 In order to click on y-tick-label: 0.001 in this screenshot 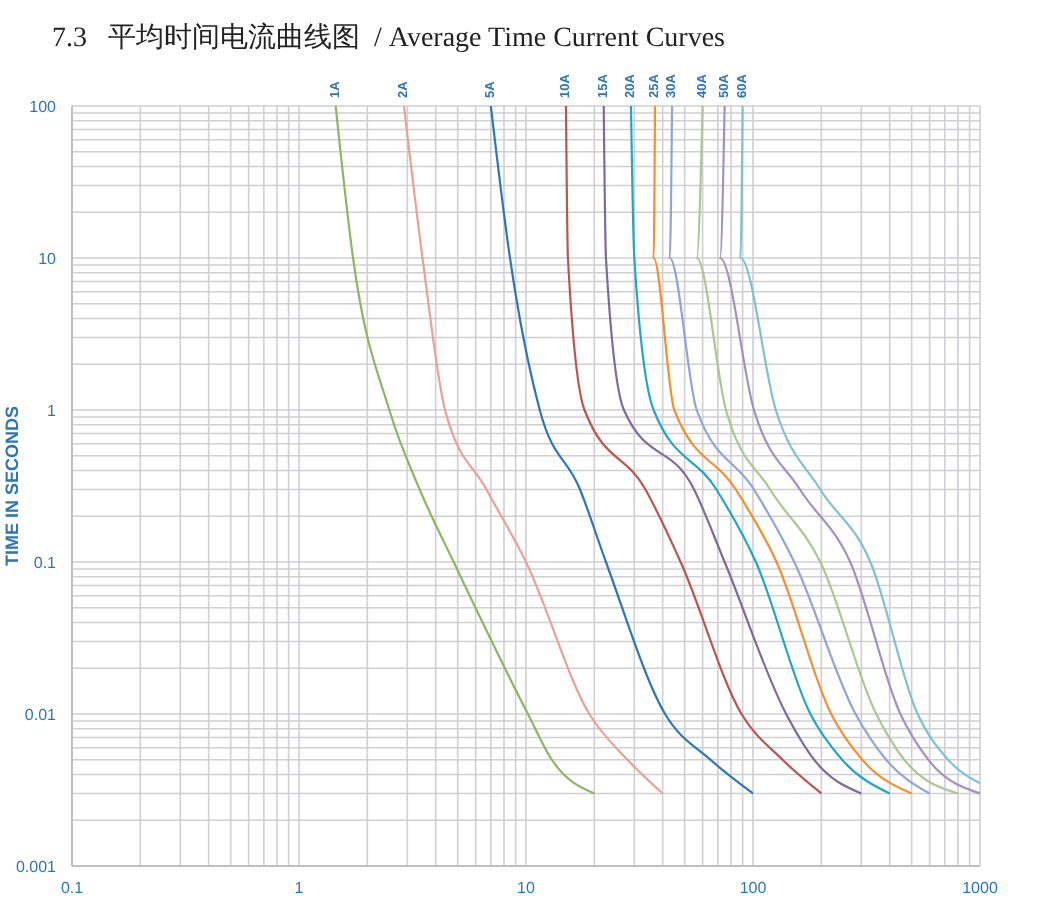, I will do `click(36, 866)`.